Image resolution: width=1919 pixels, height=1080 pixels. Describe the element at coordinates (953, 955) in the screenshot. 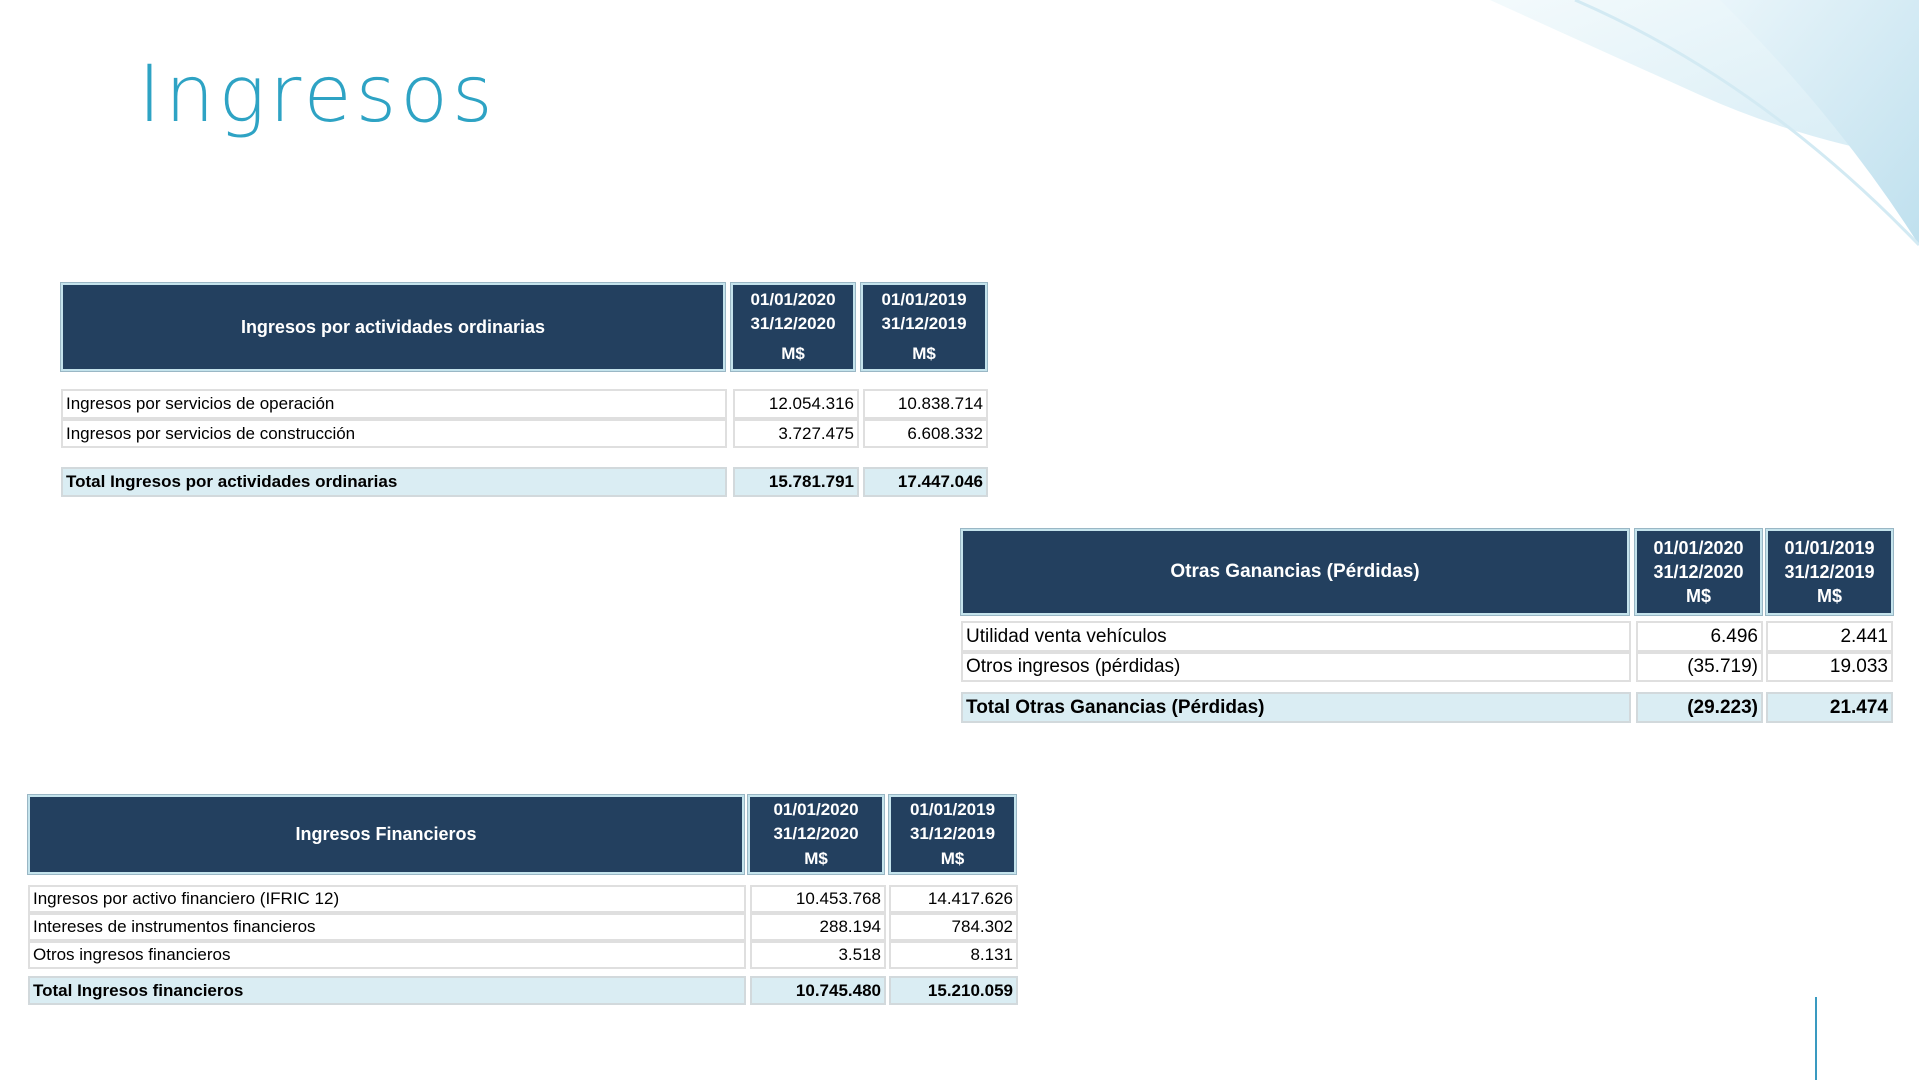

I see `row-value-2019: 8.131` at that location.